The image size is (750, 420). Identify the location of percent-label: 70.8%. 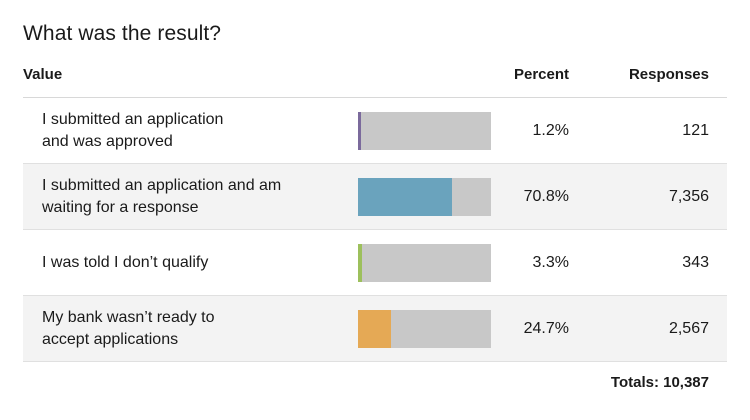
(546, 196).